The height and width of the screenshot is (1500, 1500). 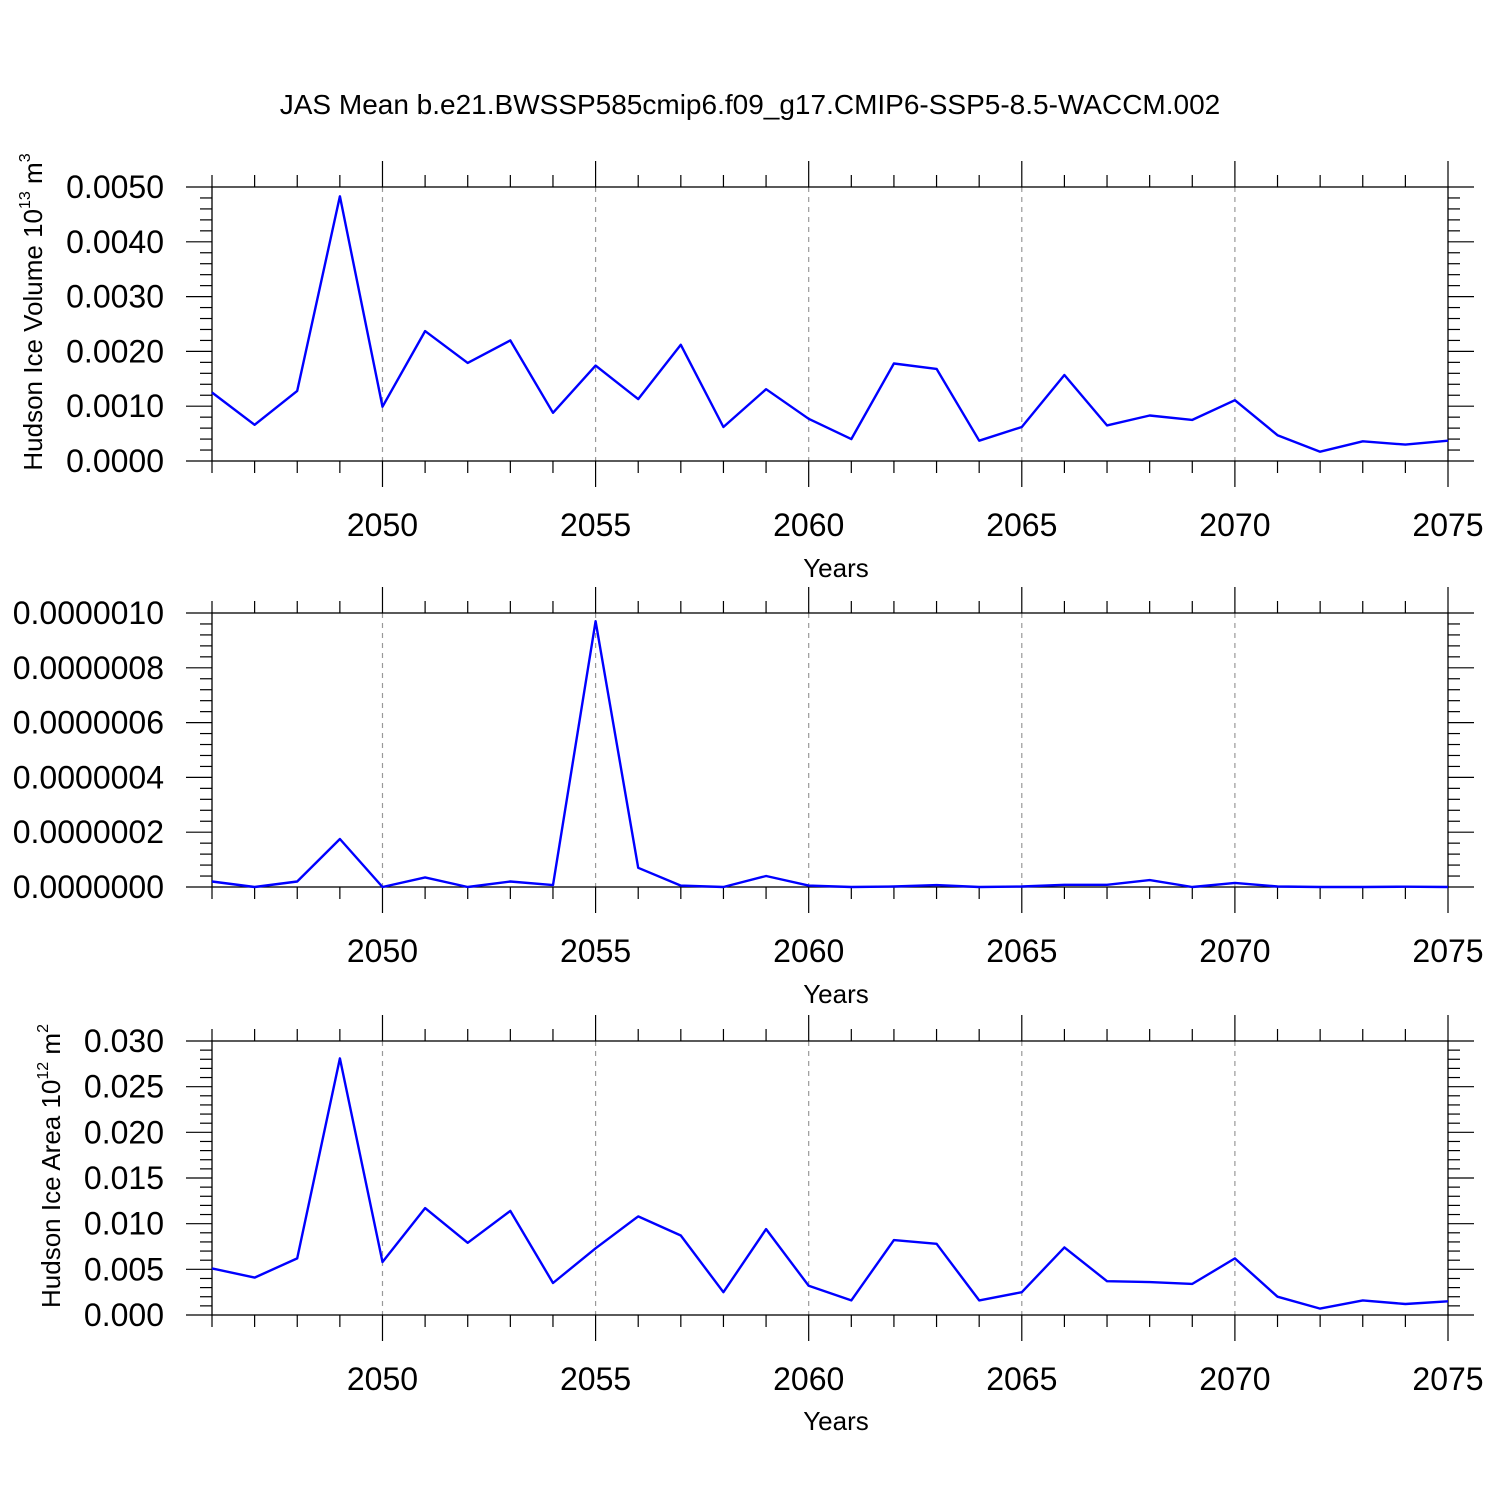 I want to click on y-tick-label: 0.0000004, so click(x=88, y=777).